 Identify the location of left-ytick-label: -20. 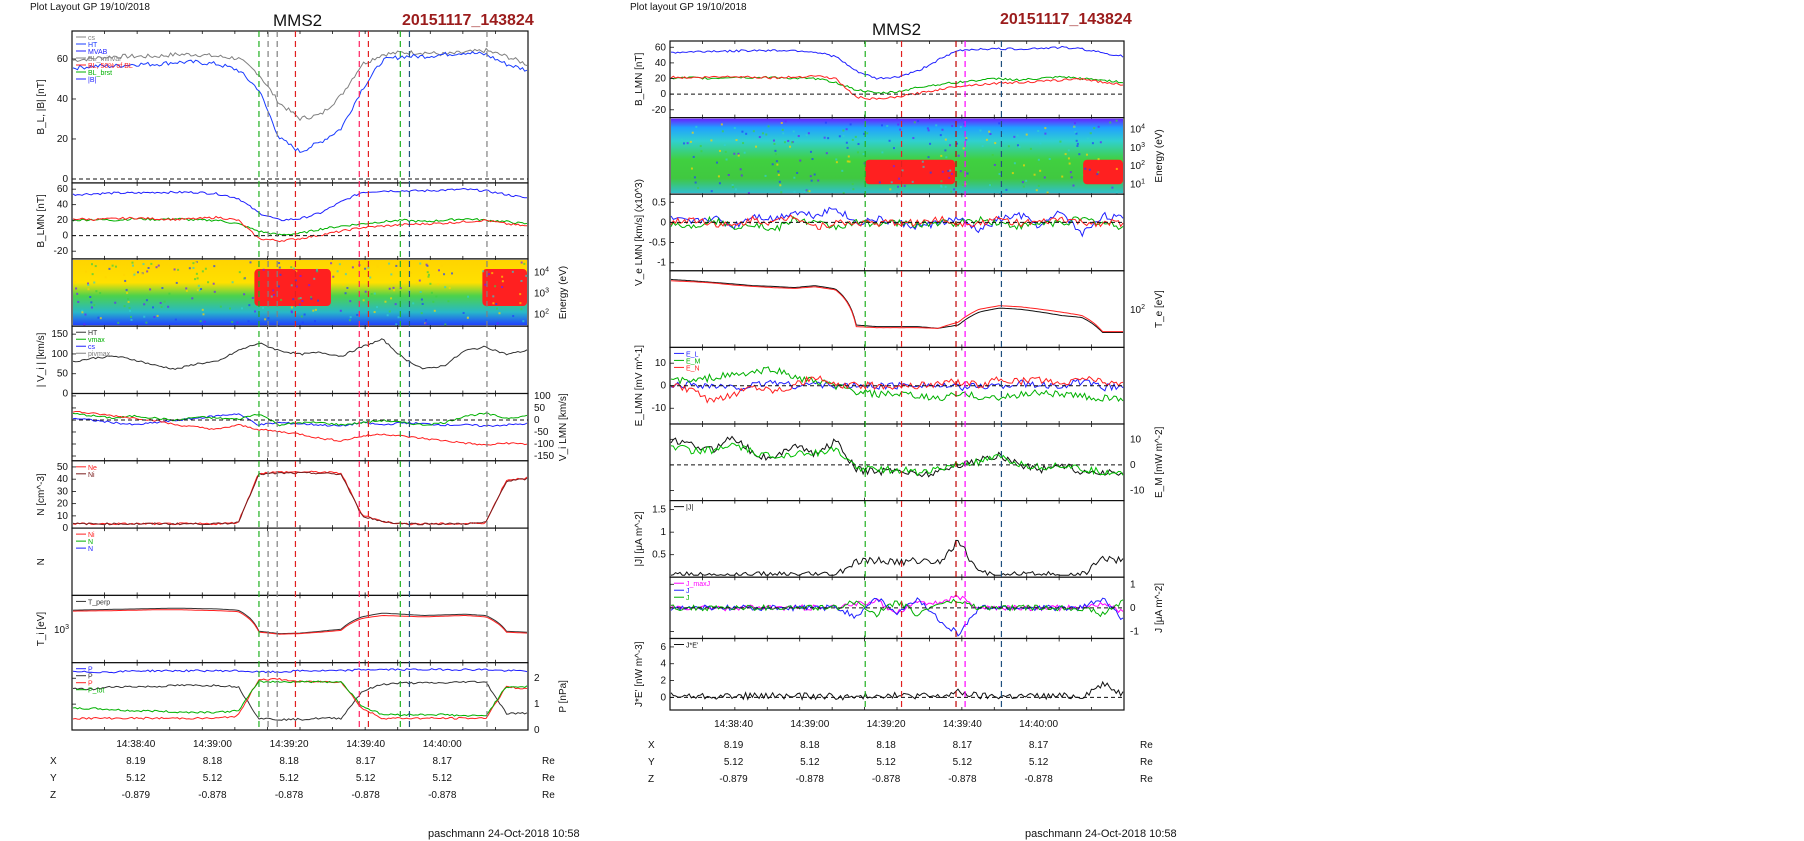
(61, 251).